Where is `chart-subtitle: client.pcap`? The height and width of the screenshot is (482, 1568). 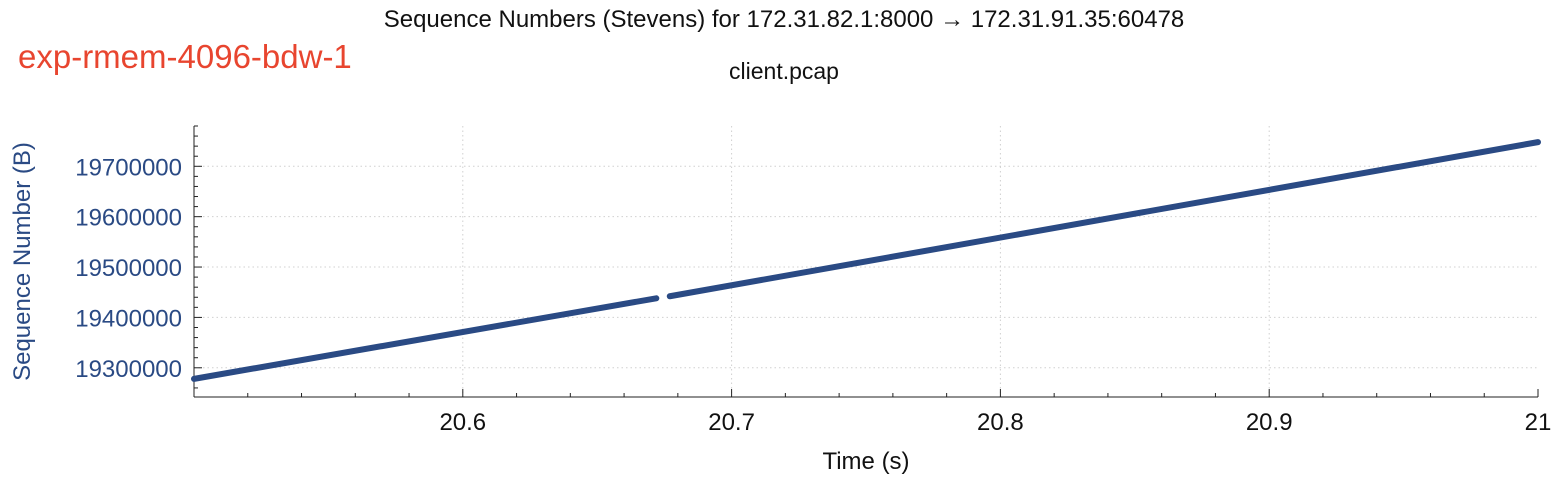
chart-subtitle: client.pcap is located at coordinates (784, 71).